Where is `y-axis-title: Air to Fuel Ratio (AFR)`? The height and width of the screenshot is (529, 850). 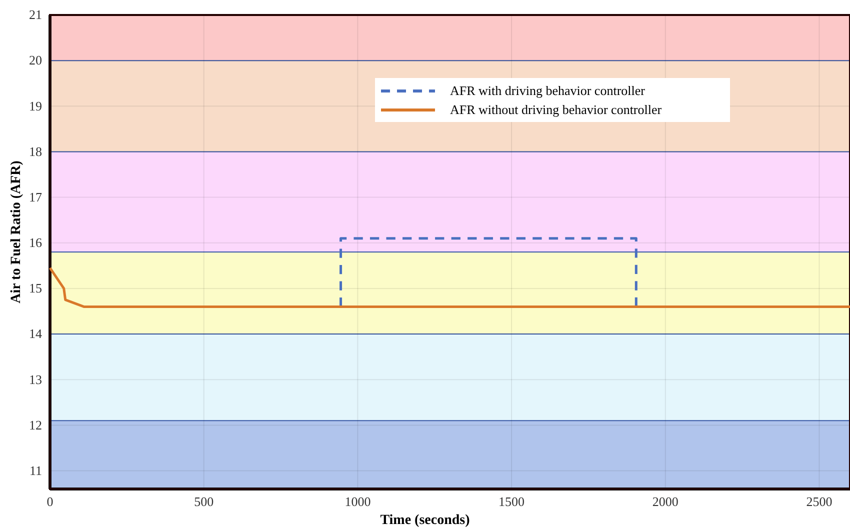
y-axis-title: Air to Fuel Ratio (AFR) is located at coordinates (16, 232).